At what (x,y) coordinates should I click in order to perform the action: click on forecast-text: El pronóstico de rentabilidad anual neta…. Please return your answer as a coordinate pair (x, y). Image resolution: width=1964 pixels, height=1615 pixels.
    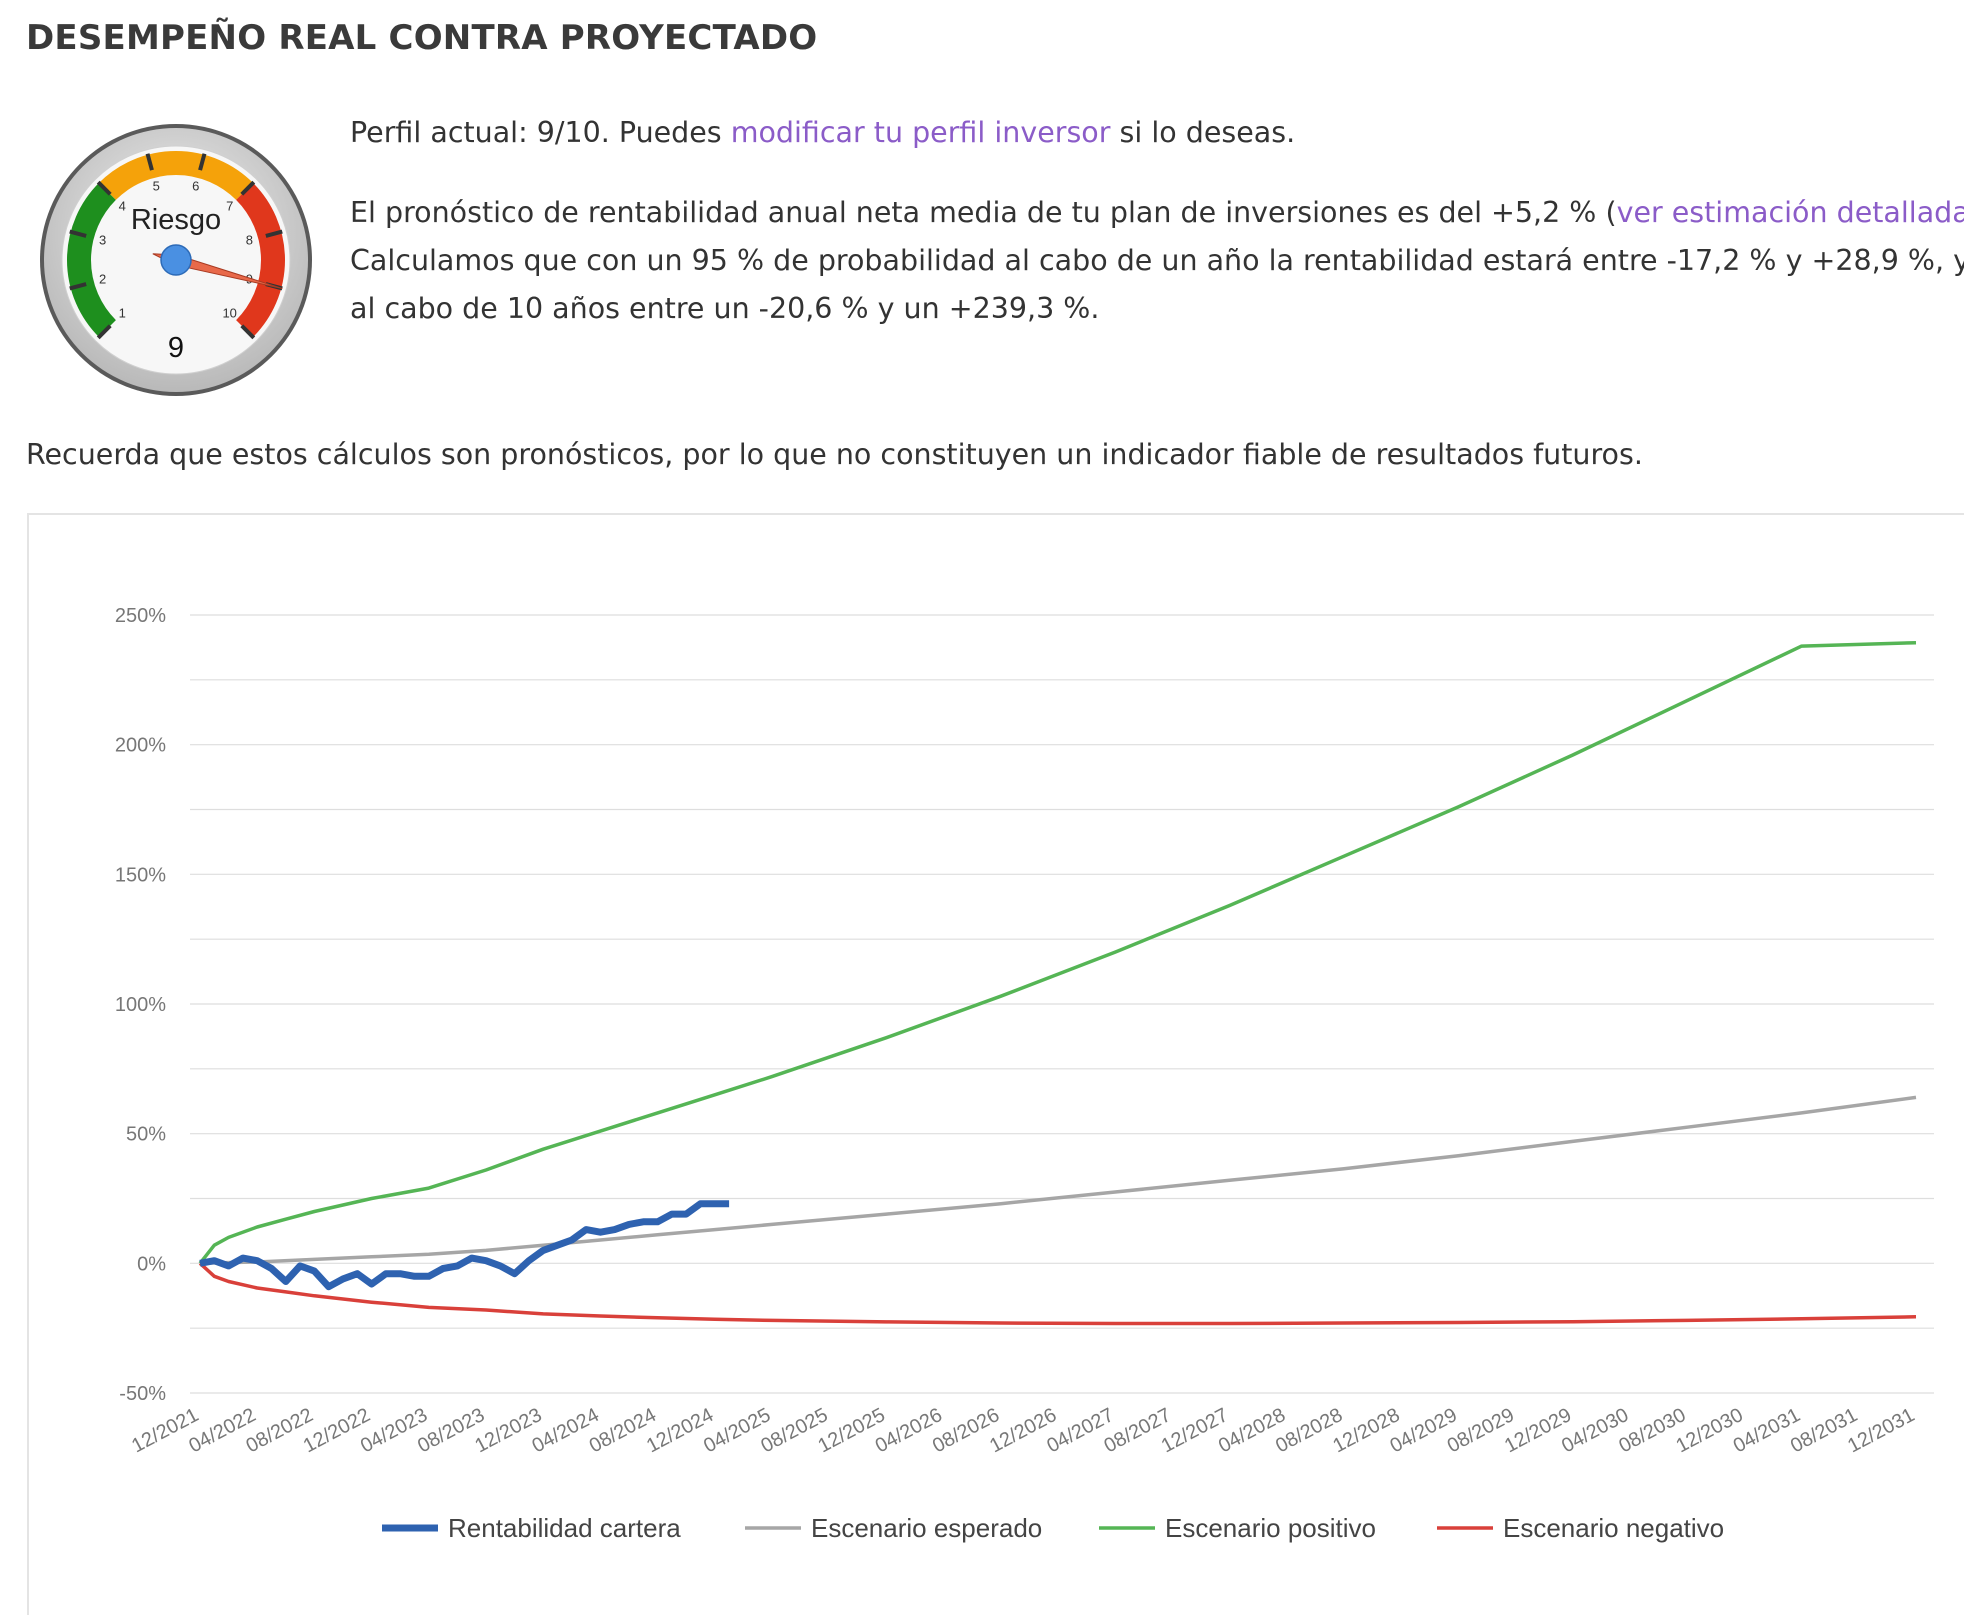
    Looking at the image, I should click on (1157, 261).